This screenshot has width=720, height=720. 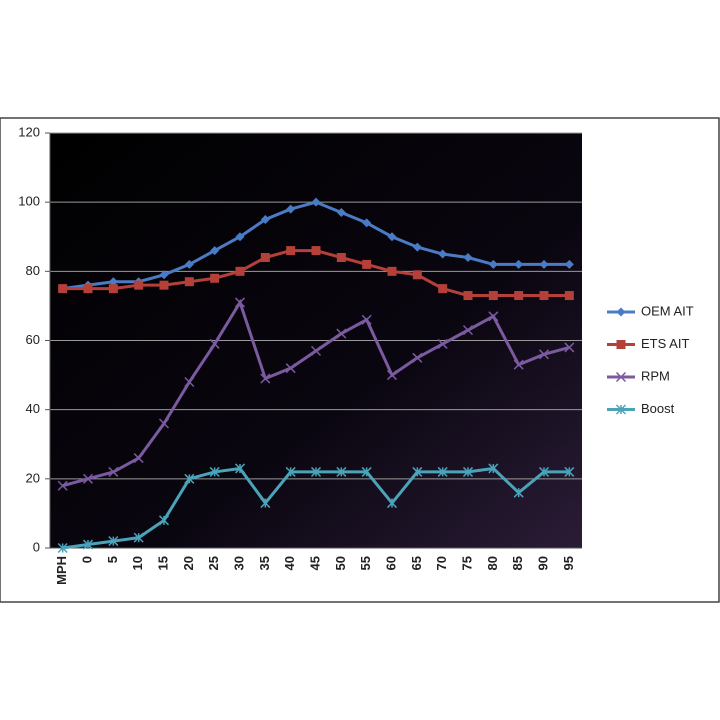 What do you see at coordinates (655, 375) in the screenshot?
I see `legend-label: RPM` at bounding box center [655, 375].